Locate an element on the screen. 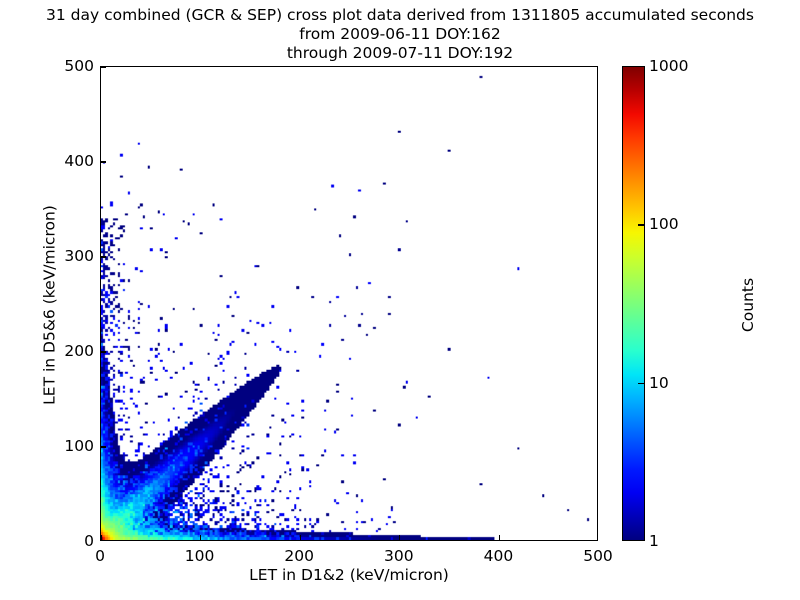  y-tick-label: 300 is located at coordinates (79, 256).